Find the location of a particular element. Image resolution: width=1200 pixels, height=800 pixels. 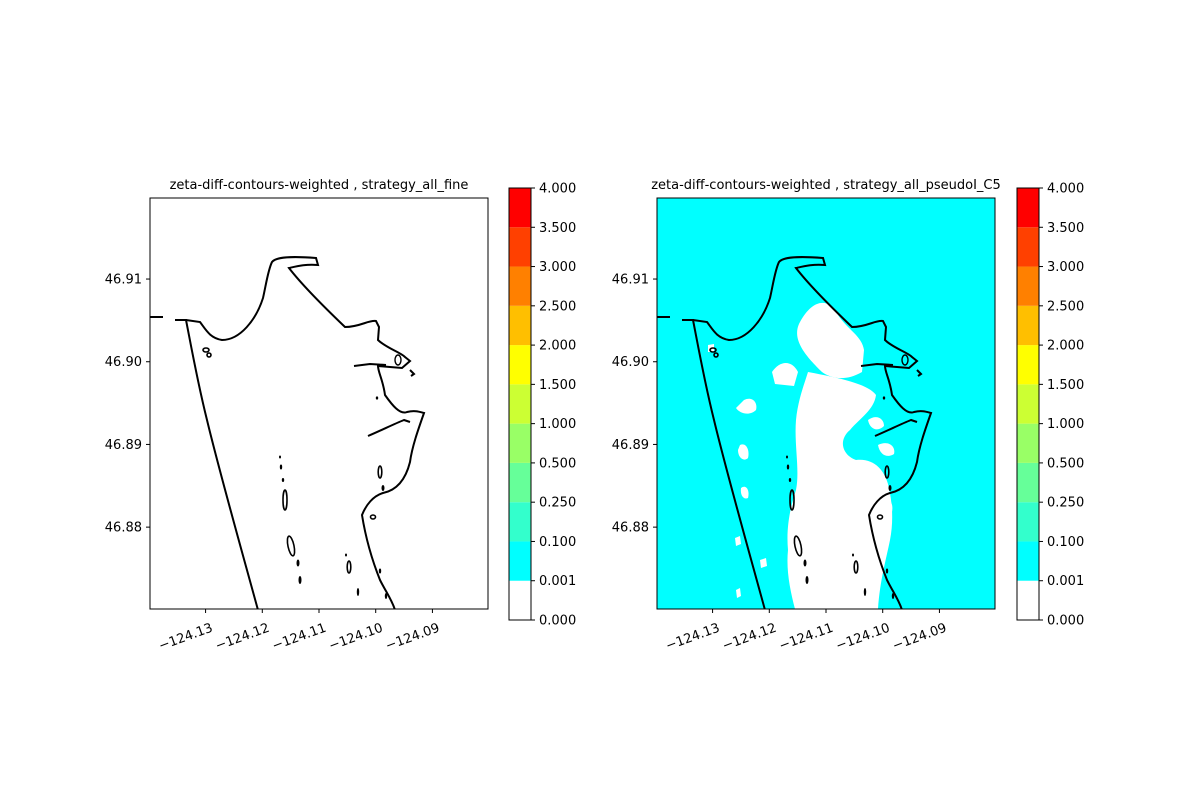

zeta-white-patches is located at coordinates (801, 455).